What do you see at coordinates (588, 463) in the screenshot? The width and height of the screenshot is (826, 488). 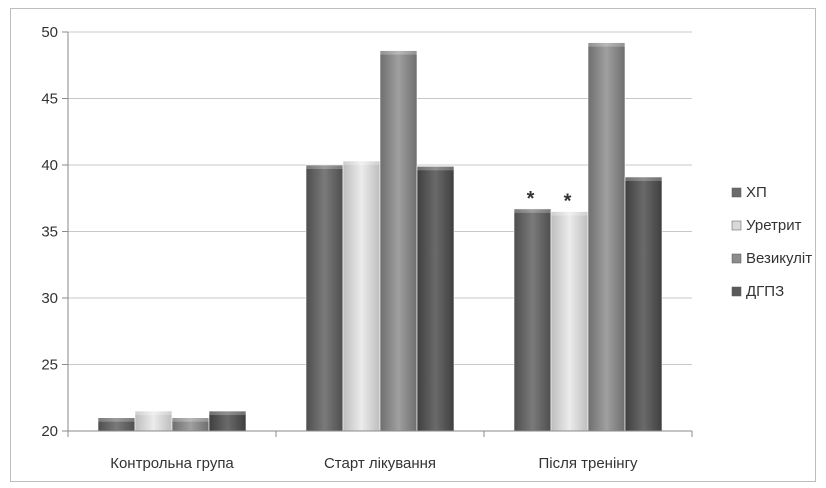 I see `x-tick-label: Після тренінгу` at bounding box center [588, 463].